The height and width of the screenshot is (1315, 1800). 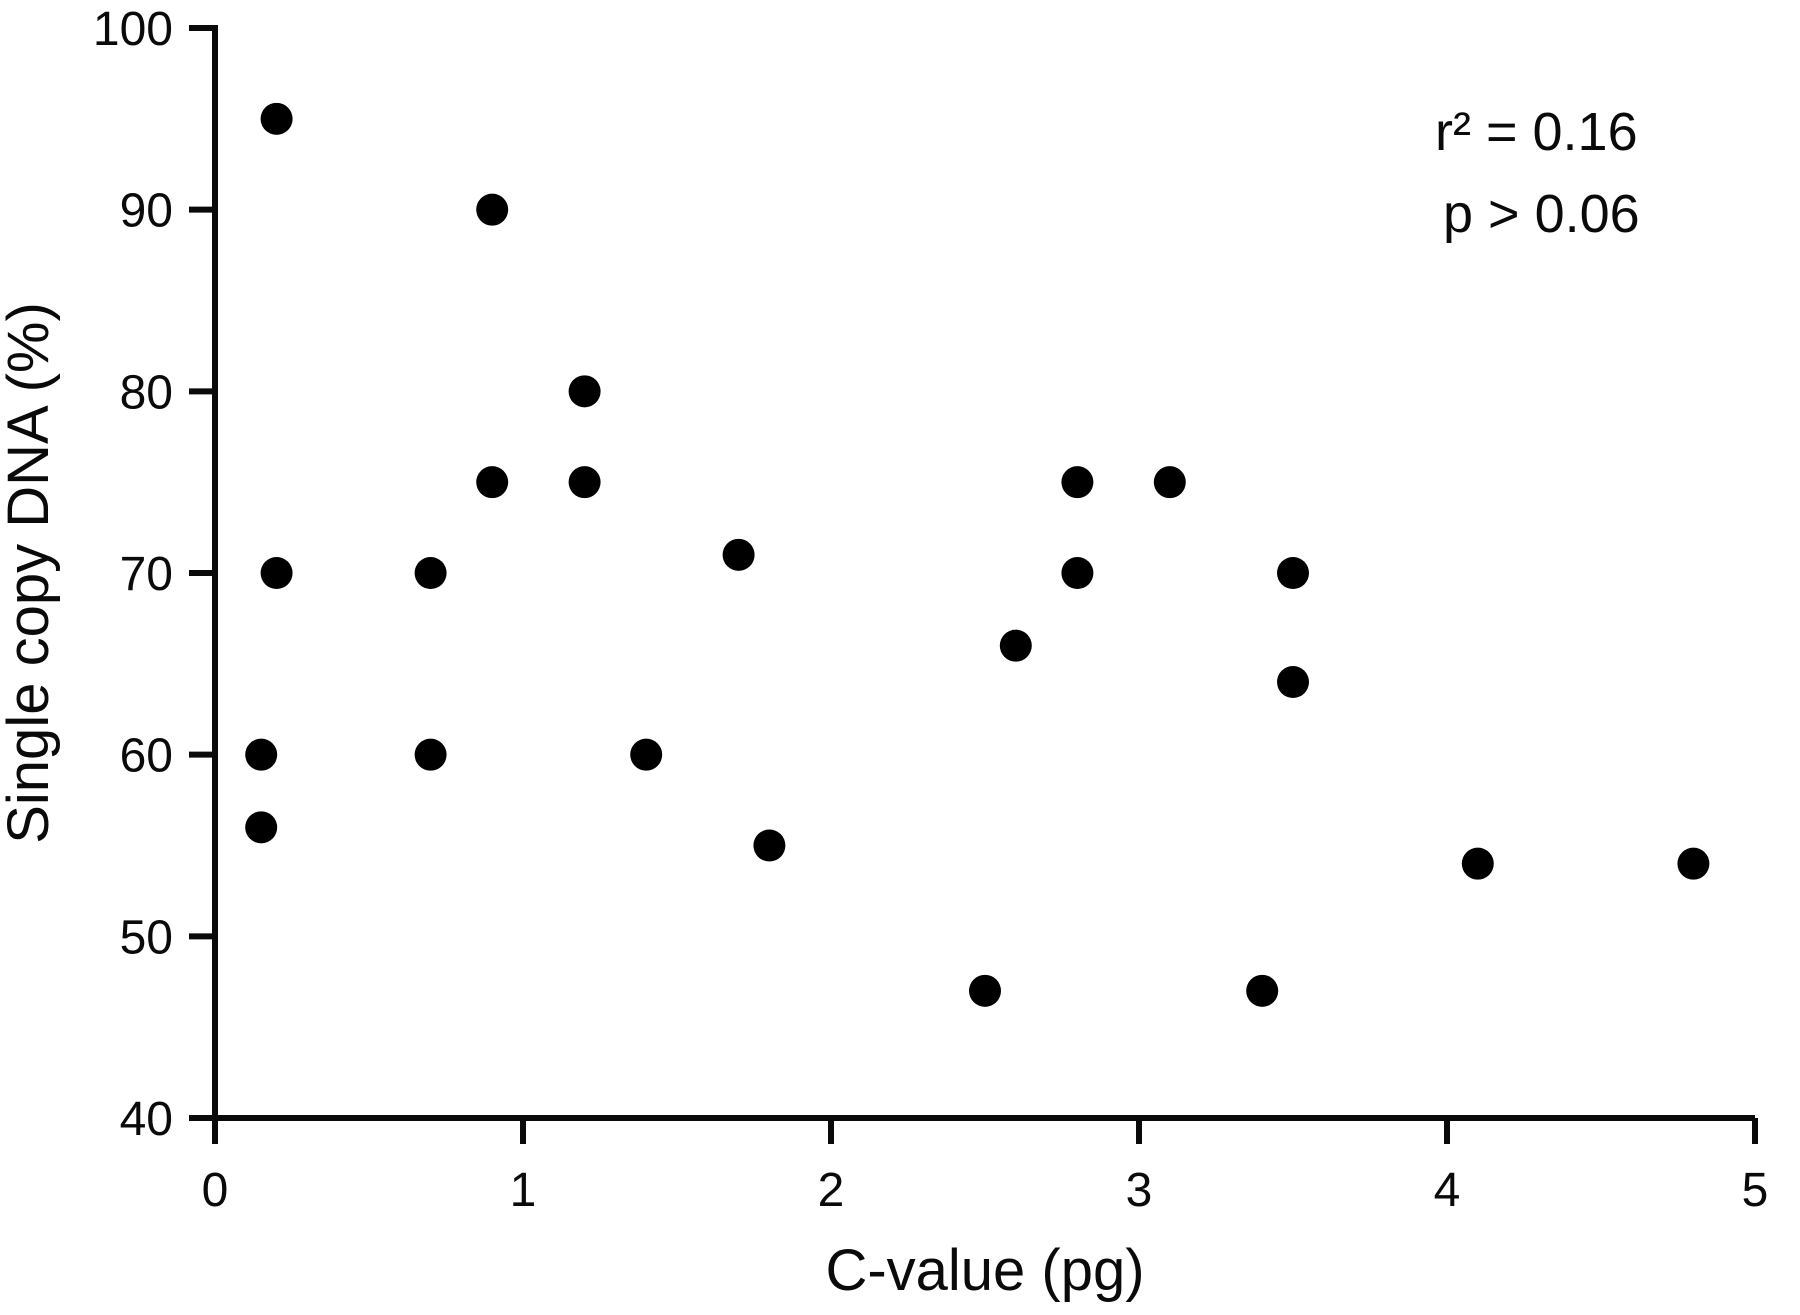 I want to click on y-tick-label: 50, so click(x=146, y=937).